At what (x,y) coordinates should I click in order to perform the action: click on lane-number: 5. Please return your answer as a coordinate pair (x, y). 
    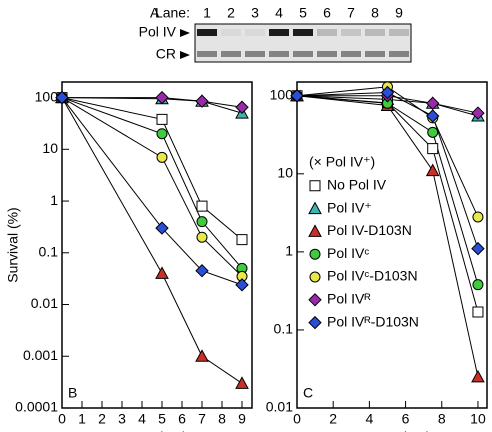
    Looking at the image, I should click on (303, 13).